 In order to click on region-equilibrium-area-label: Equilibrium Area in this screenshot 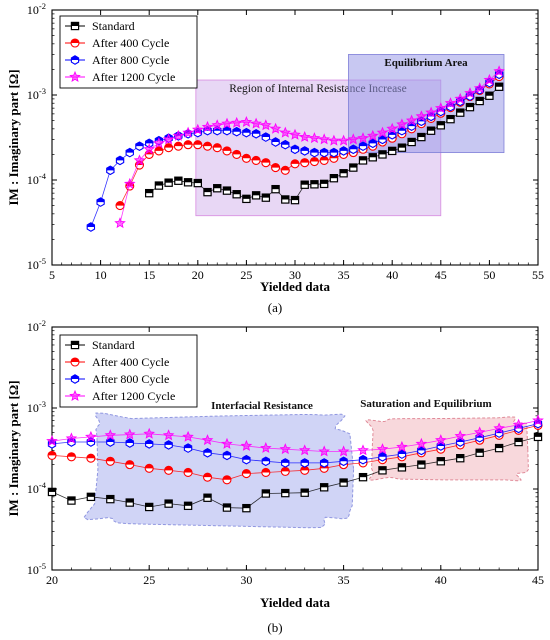, I will do `click(426, 63)`.